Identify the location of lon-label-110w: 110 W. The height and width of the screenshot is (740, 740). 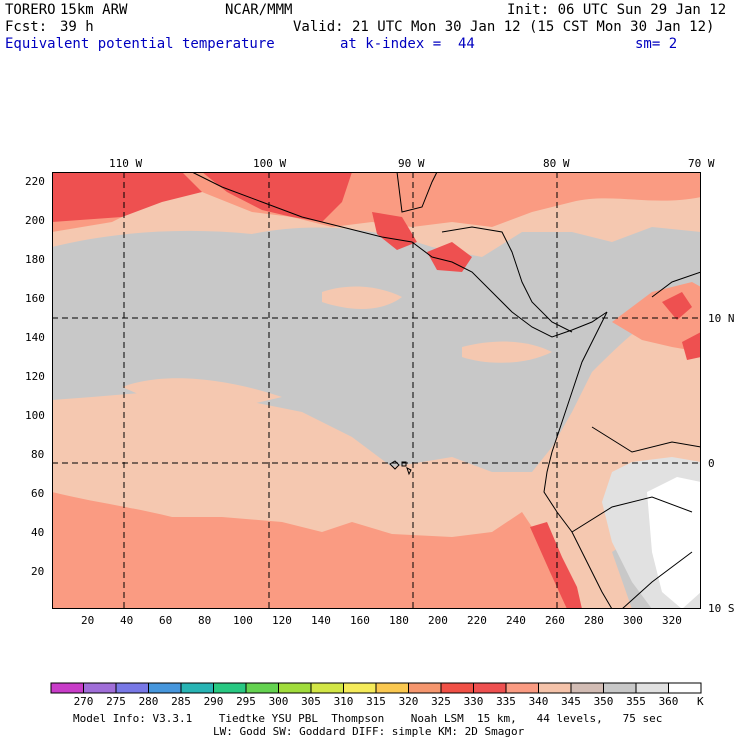
(126, 163).